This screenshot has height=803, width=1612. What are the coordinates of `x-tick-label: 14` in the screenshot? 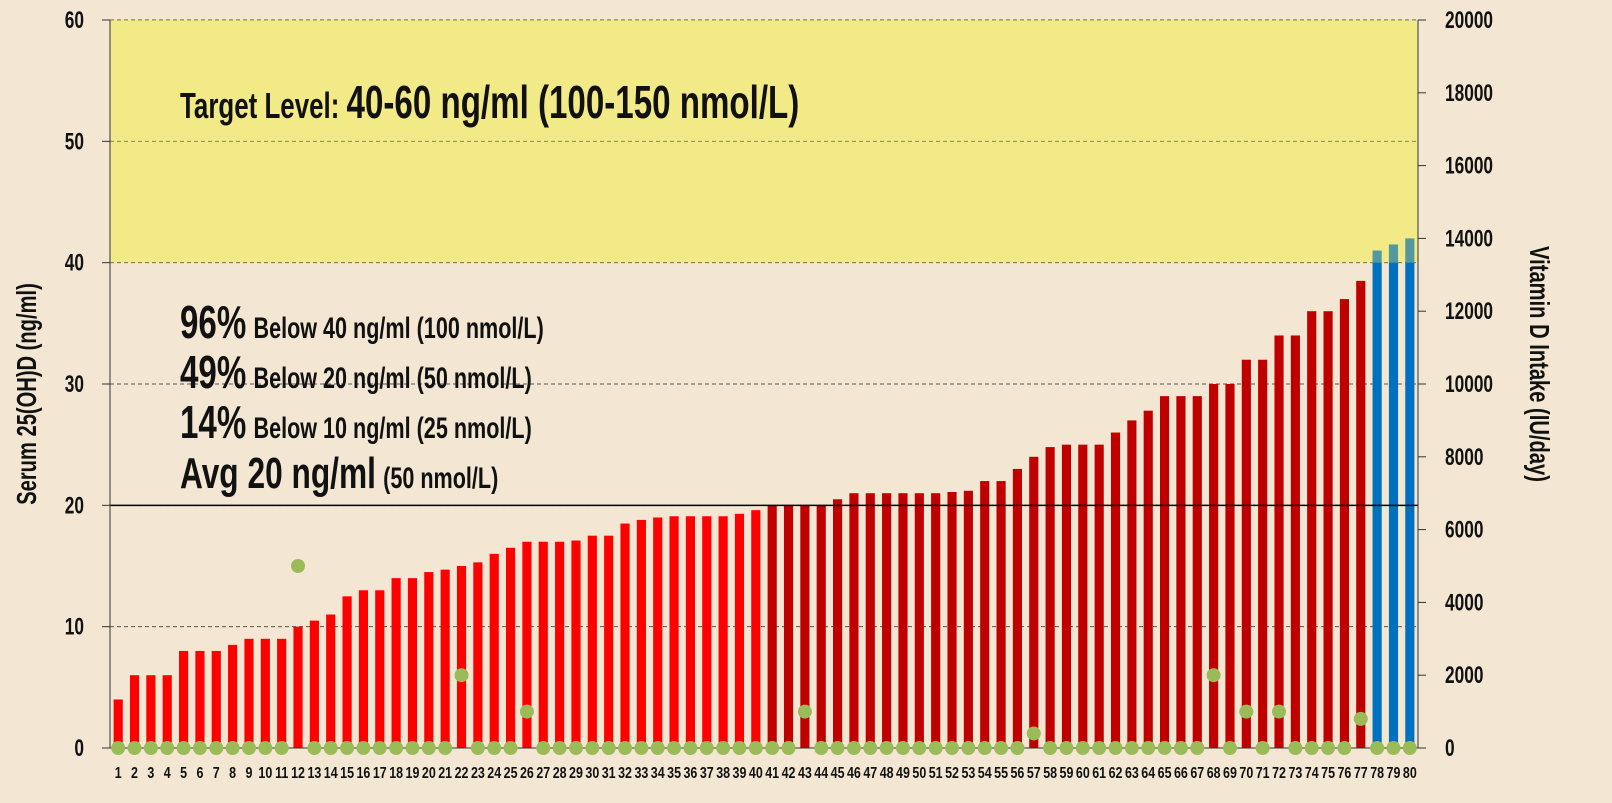 It's located at (331, 774).